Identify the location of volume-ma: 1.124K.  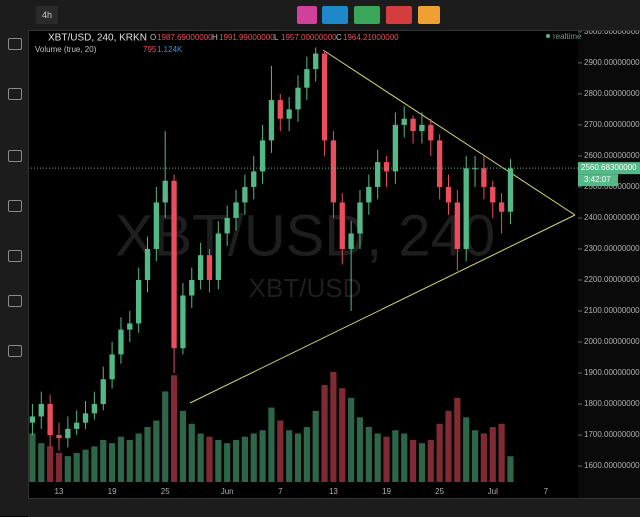
(170, 49).